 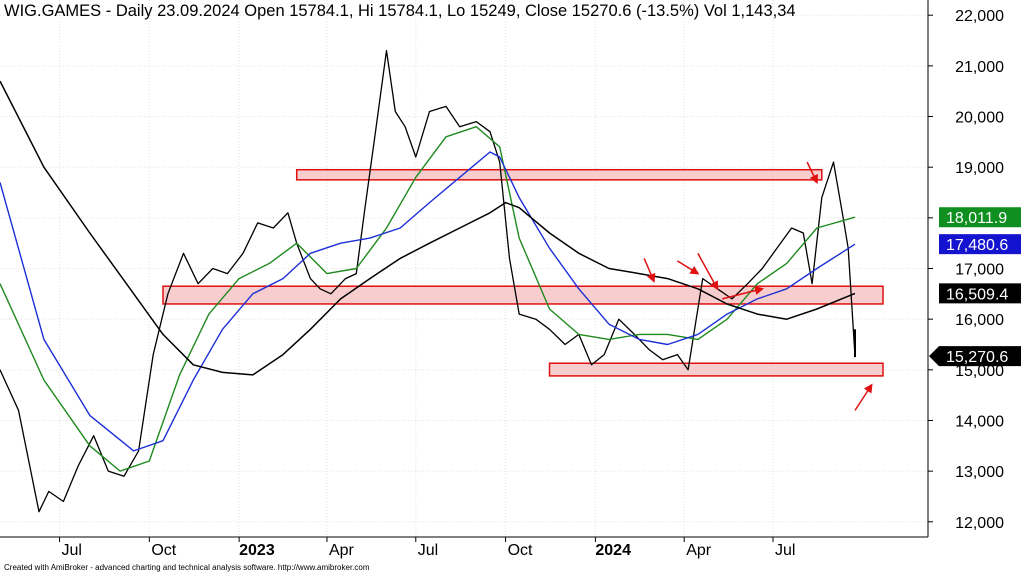 What do you see at coordinates (976, 218) in the screenshot?
I see `badge-label: 18,011.9` at bounding box center [976, 218].